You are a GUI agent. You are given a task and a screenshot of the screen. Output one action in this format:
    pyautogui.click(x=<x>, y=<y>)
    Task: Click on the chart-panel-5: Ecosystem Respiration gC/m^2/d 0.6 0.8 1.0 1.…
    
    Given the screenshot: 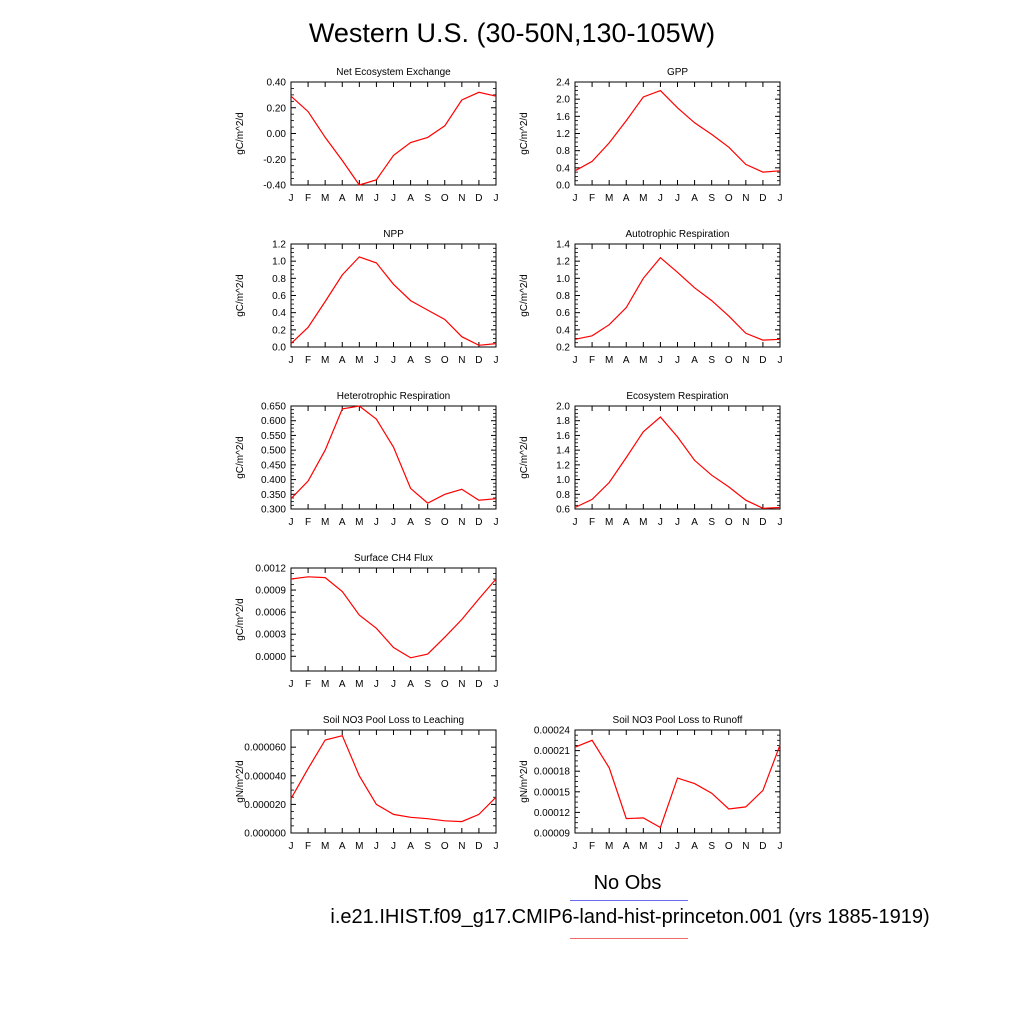 What is the action you would take?
    pyautogui.click(x=651, y=459)
    